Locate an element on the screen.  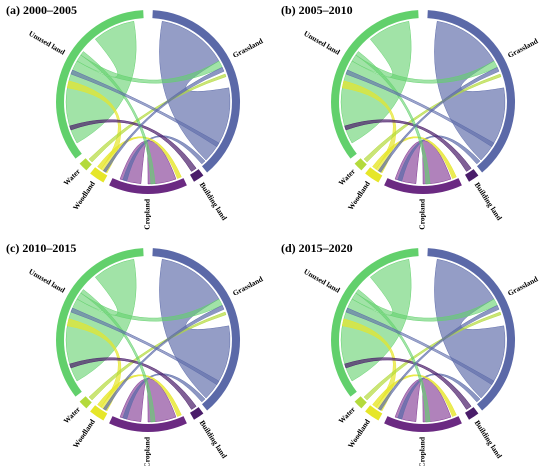
panel-title: (d) 2015–2020 is located at coordinates (317, 248).